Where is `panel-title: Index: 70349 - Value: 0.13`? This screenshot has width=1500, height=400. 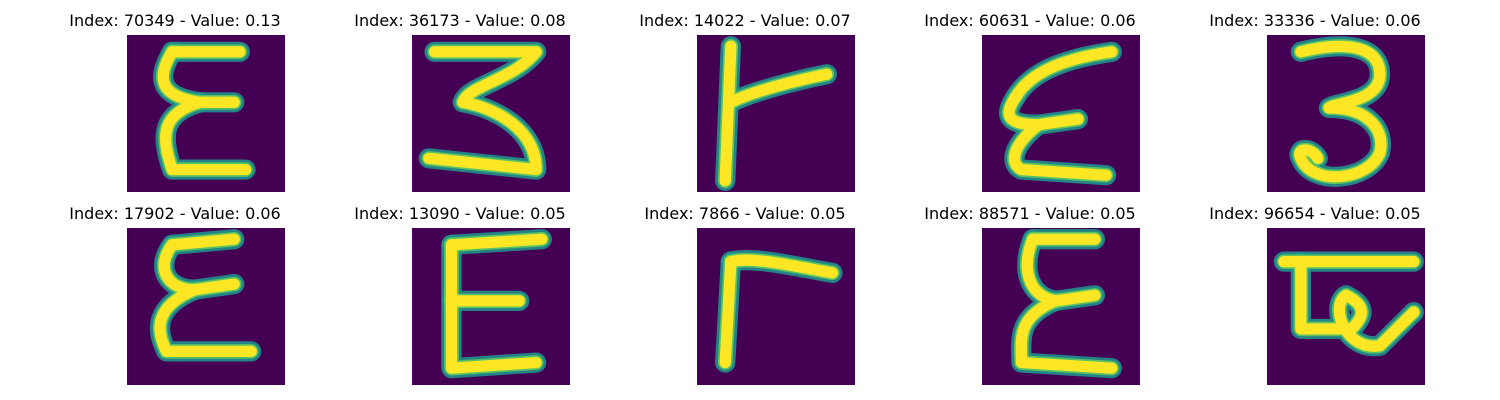
panel-title: Index: 70349 - Value: 0.13 is located at coordinates (175, 20).